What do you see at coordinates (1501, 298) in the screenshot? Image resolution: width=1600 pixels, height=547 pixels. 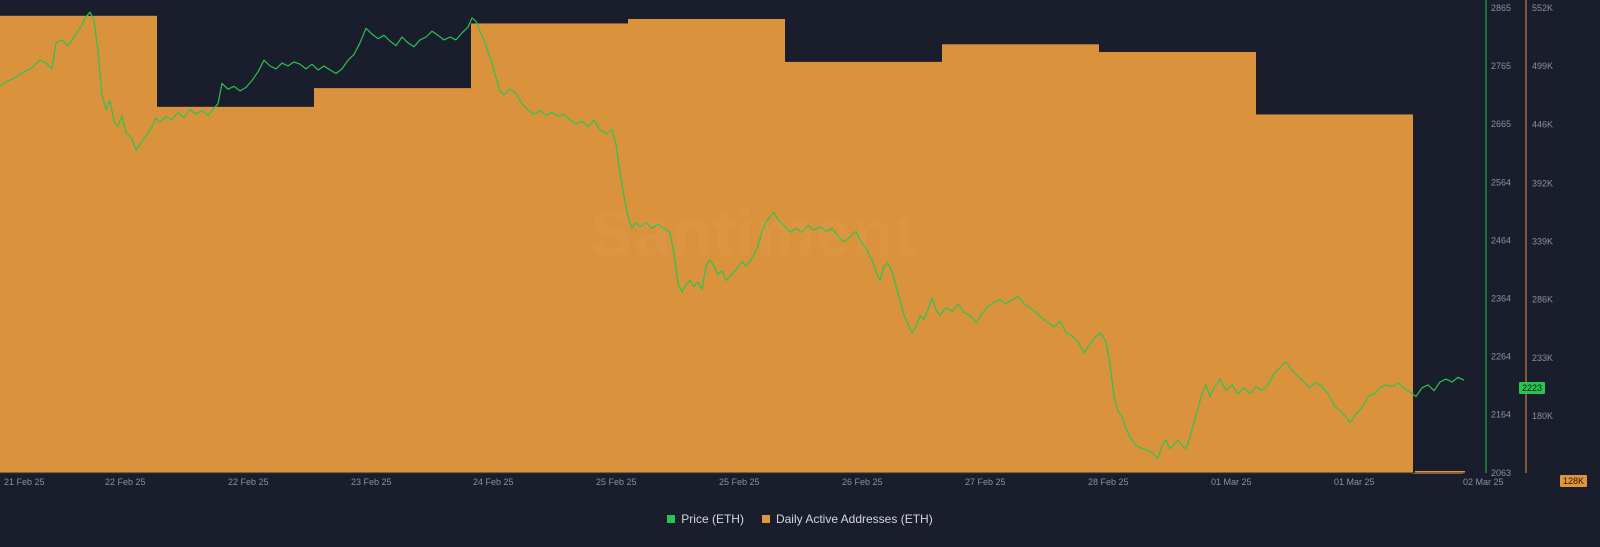 I see `price-tick-label: 2364` at bounding box center [1501, 298].